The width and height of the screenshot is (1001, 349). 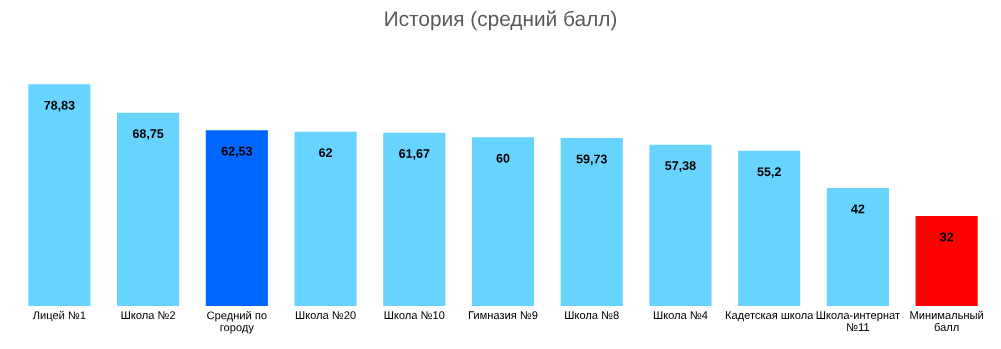 I want to click on x-tick-label: Гимназия №9, so click(x=503, y=315).